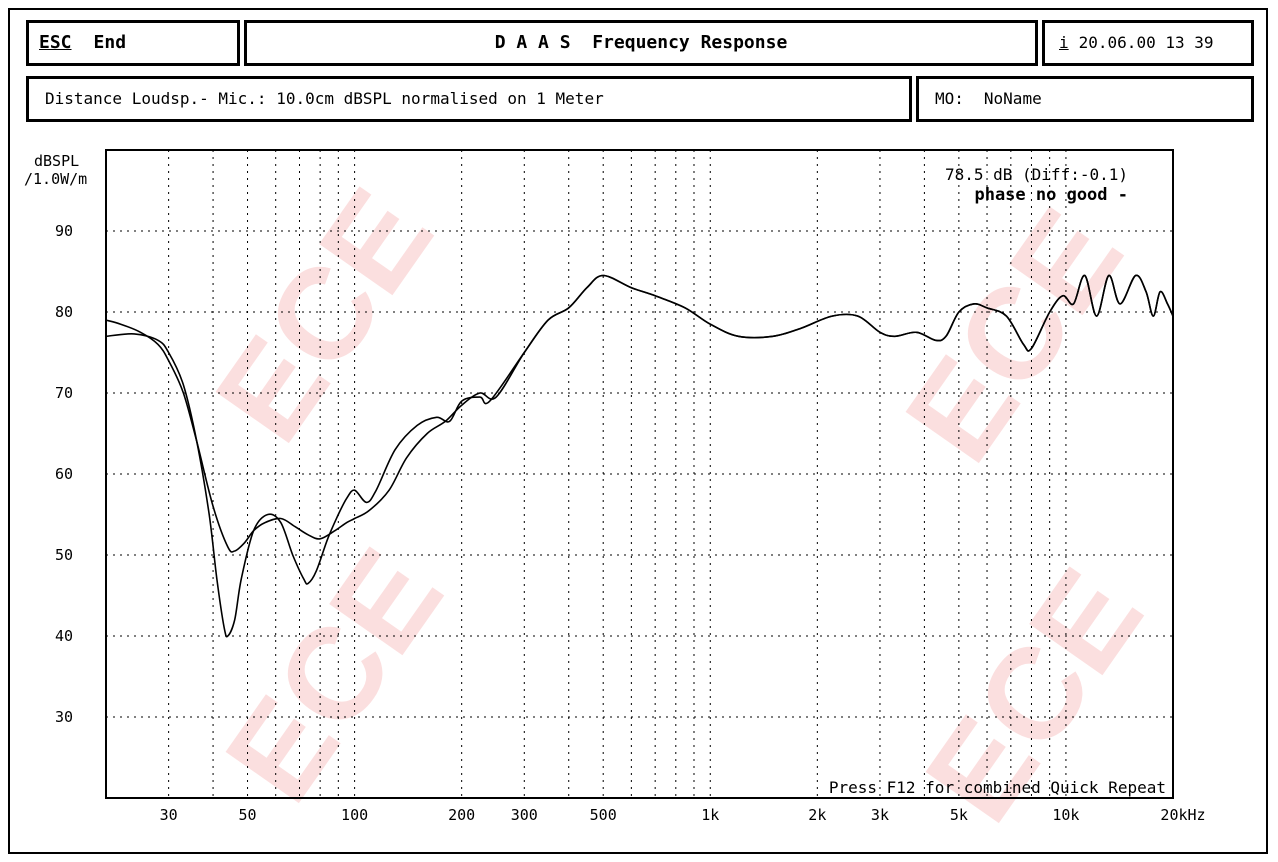  I want to click on mo-value: NoName, so click(1012, 98).